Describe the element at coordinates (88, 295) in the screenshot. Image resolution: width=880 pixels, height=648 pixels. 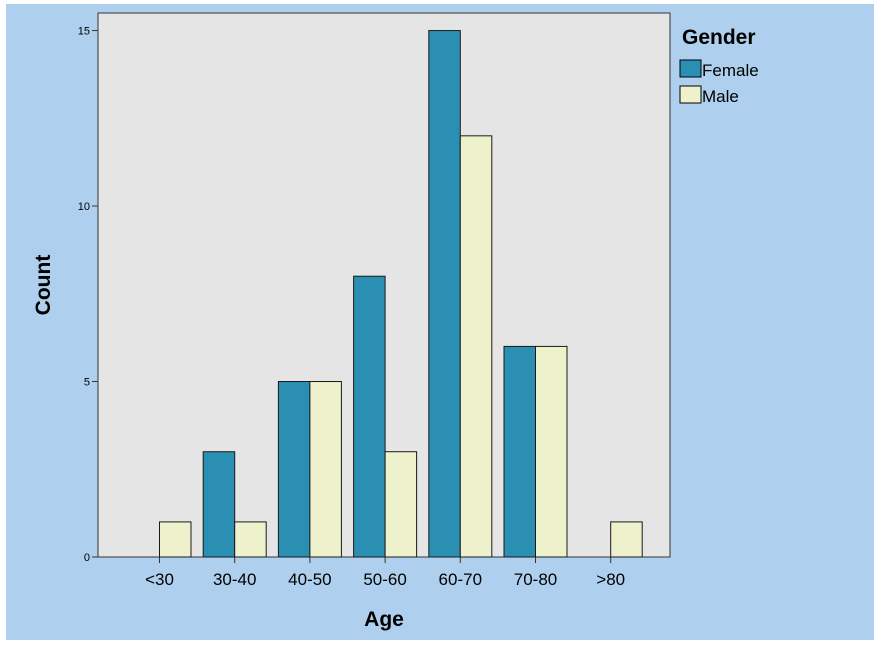
I see `y-axis: 0 5 10 15` at that location.